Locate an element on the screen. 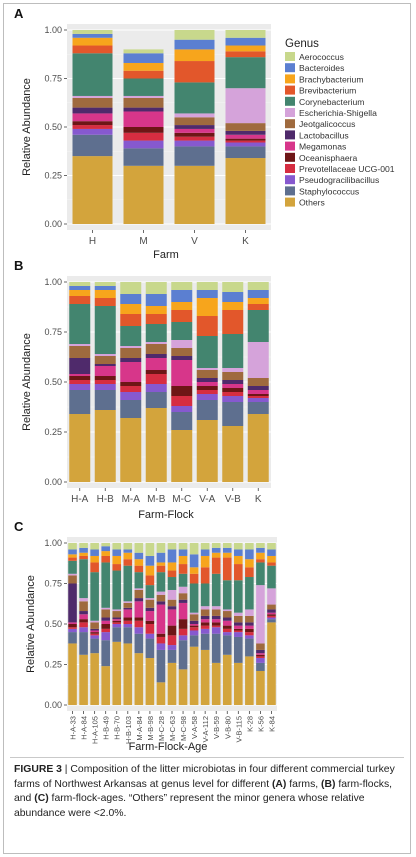 This screenshot has width=416, height=857. y-tick-label: 0.00 is located at coordinates (53, 705).